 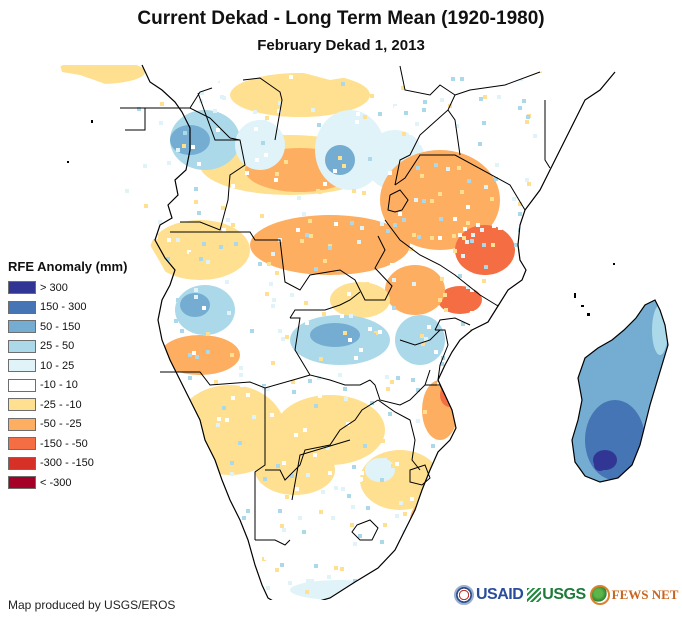 I want to click on usgs-wave-icon, so click(x=534, y=595).